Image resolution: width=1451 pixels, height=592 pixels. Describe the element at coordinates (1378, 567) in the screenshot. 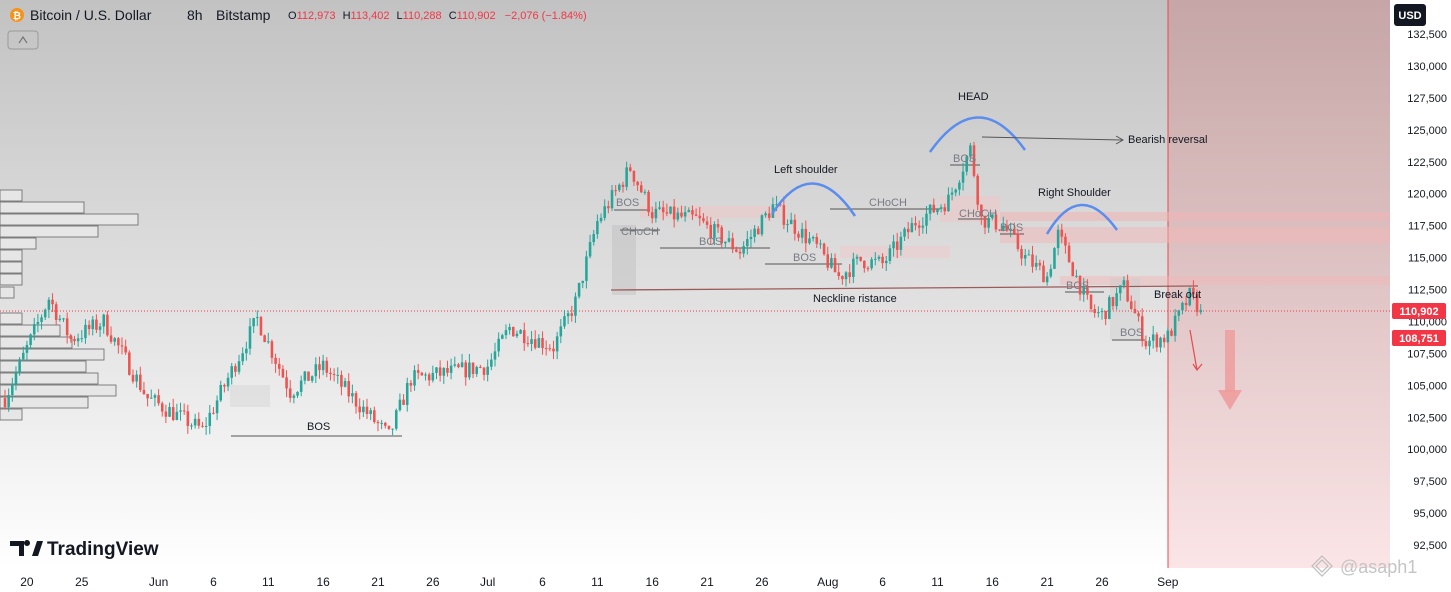

I see `watermark-text: @asaph1` at that location.